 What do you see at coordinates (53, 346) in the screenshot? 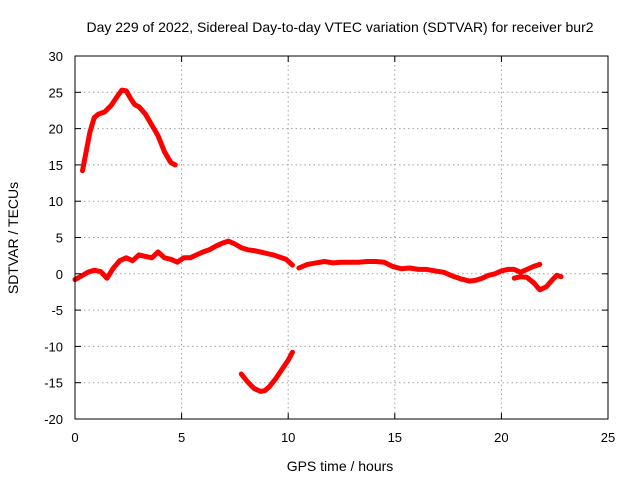
I see `y-tick-label: -10` at bounding box center [53, 346].